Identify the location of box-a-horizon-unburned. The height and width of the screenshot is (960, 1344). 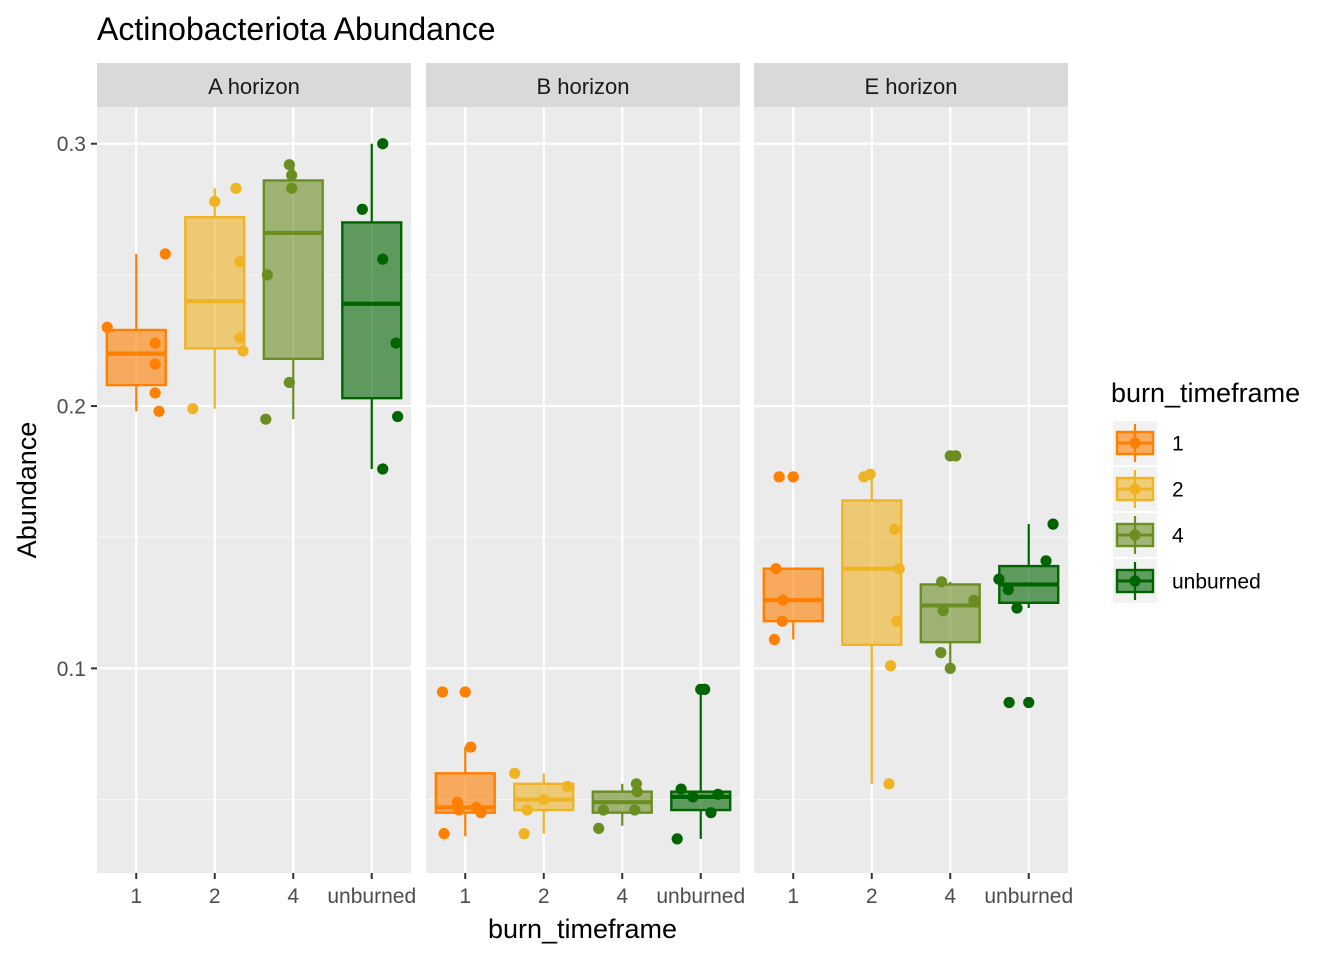
(372, 306).